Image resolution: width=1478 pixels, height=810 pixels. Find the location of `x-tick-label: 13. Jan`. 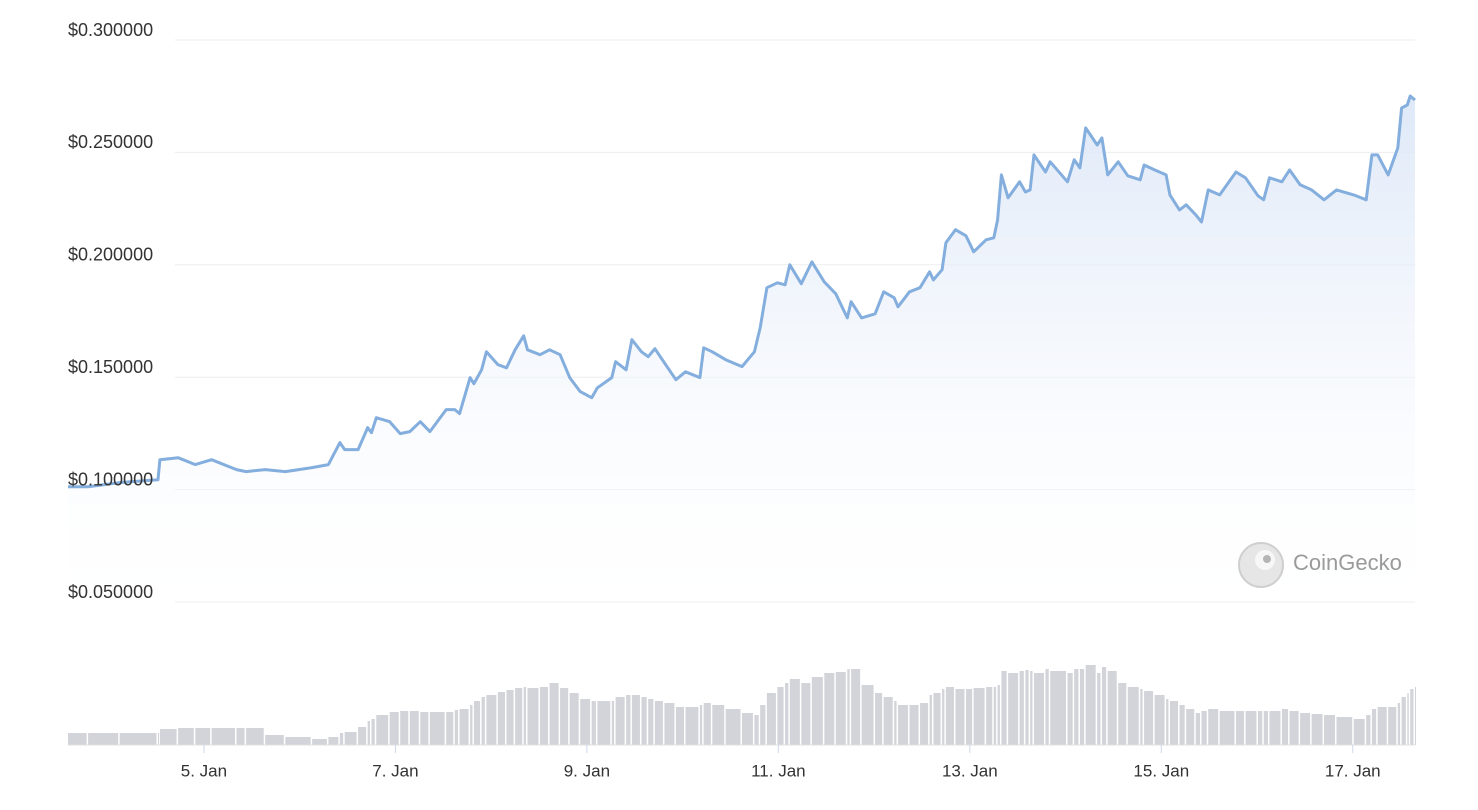

x-tick-label: 13. Jan is located at coordinates (970, 770).